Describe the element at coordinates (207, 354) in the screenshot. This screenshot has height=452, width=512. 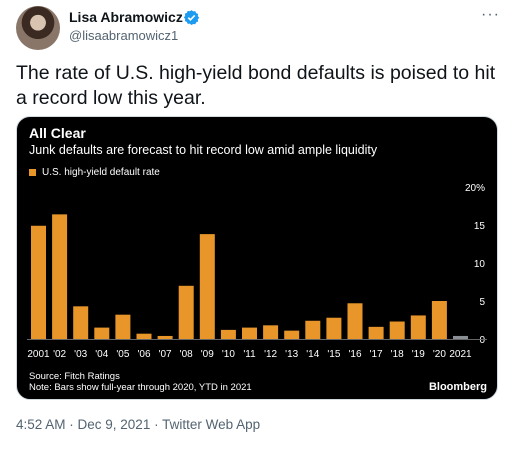
I see `x-tick-label: '09` at that location.